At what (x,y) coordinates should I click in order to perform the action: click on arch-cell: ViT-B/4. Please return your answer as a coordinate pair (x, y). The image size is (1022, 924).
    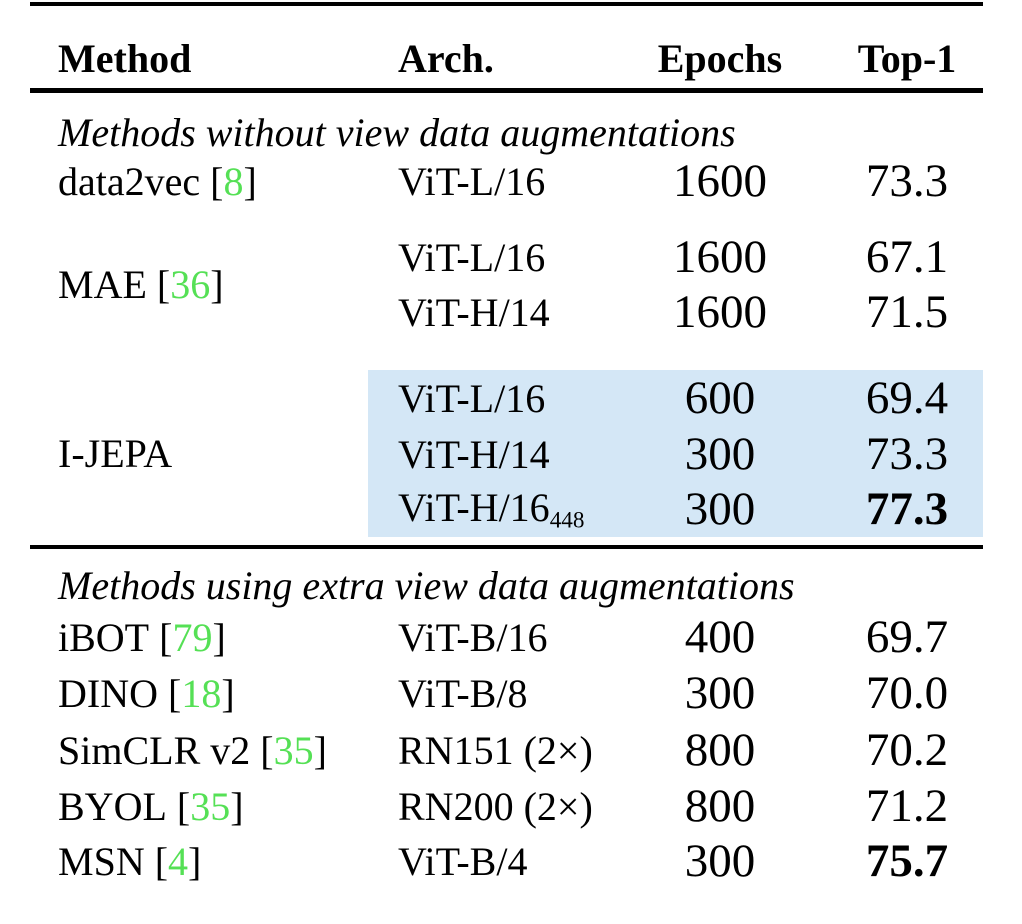
    Looking at the image, I should click on (463, 861).